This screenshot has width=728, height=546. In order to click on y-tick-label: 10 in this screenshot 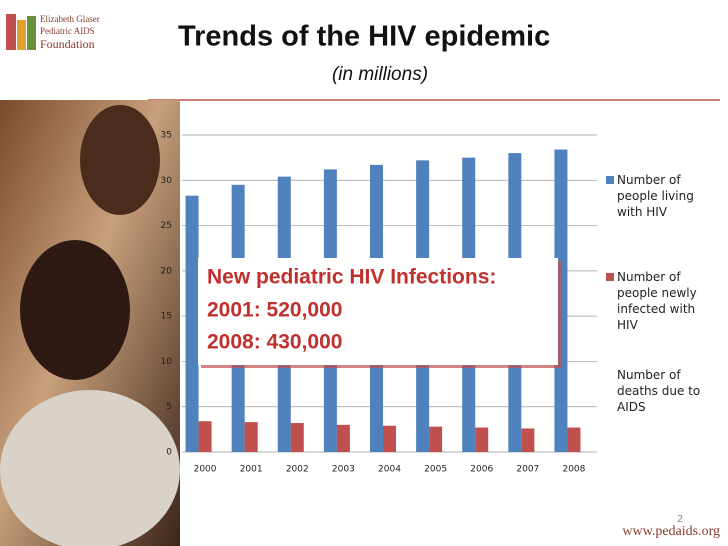, I will do `click(167, 362)`.